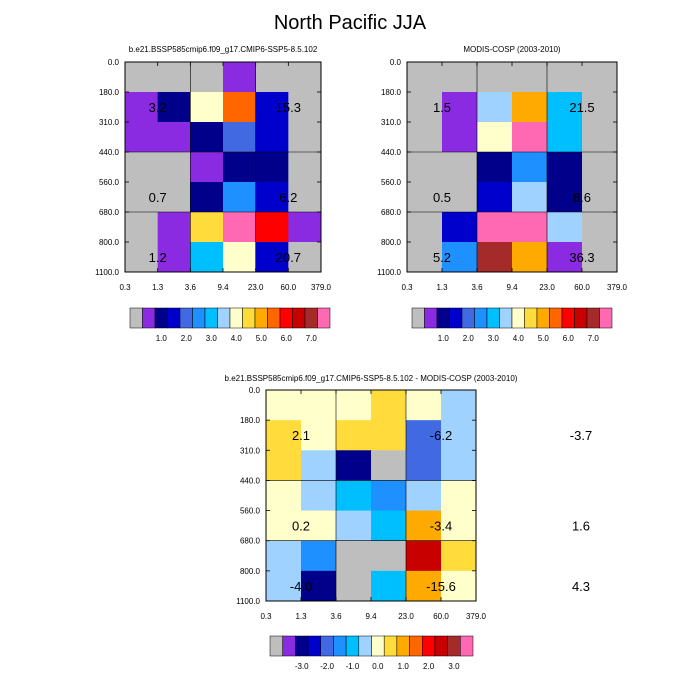  Describe the element at coordinates (519, 338) in the screenshot. I see `colorbar-tick-label: 4.0` at that location.